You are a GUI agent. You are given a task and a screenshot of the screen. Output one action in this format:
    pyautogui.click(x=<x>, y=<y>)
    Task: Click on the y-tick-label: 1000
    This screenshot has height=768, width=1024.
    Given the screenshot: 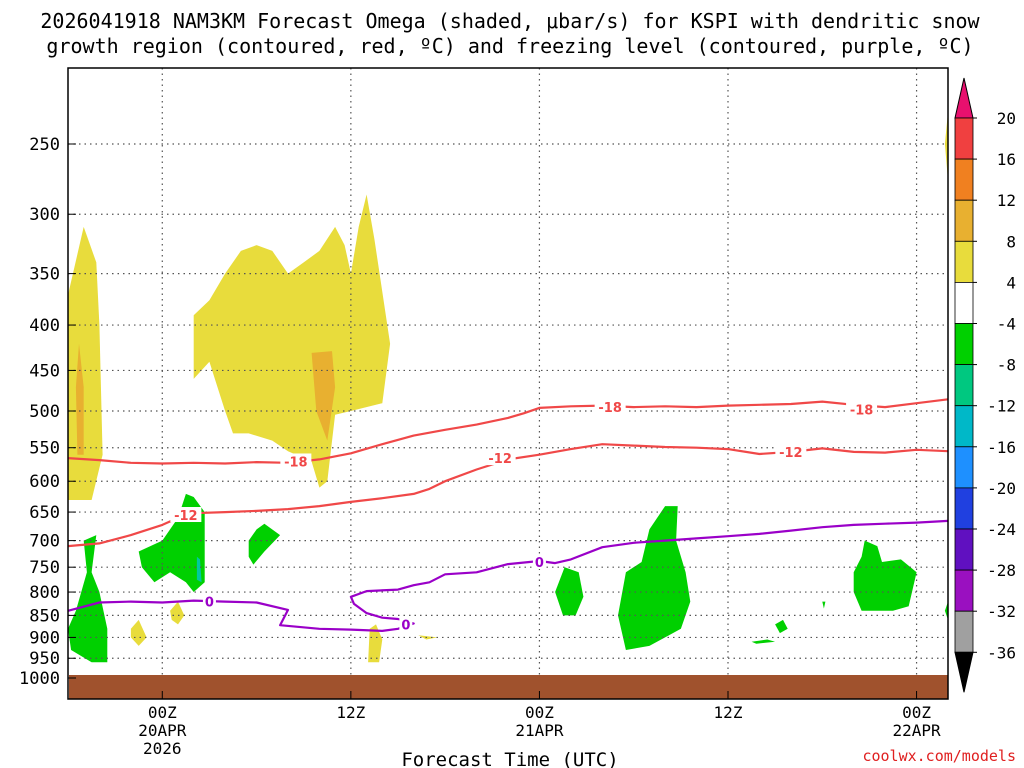 What is the action you would take?
    pyautogui.click(x=39, y=679)
    